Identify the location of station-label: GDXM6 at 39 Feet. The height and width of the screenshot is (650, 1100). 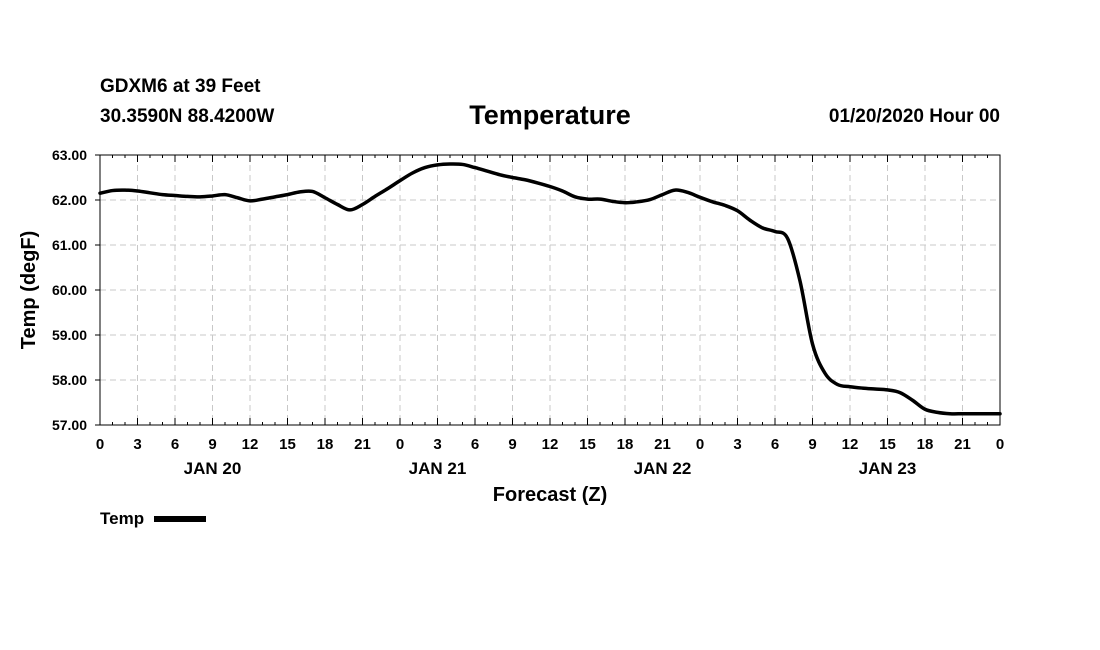
(180, 86).